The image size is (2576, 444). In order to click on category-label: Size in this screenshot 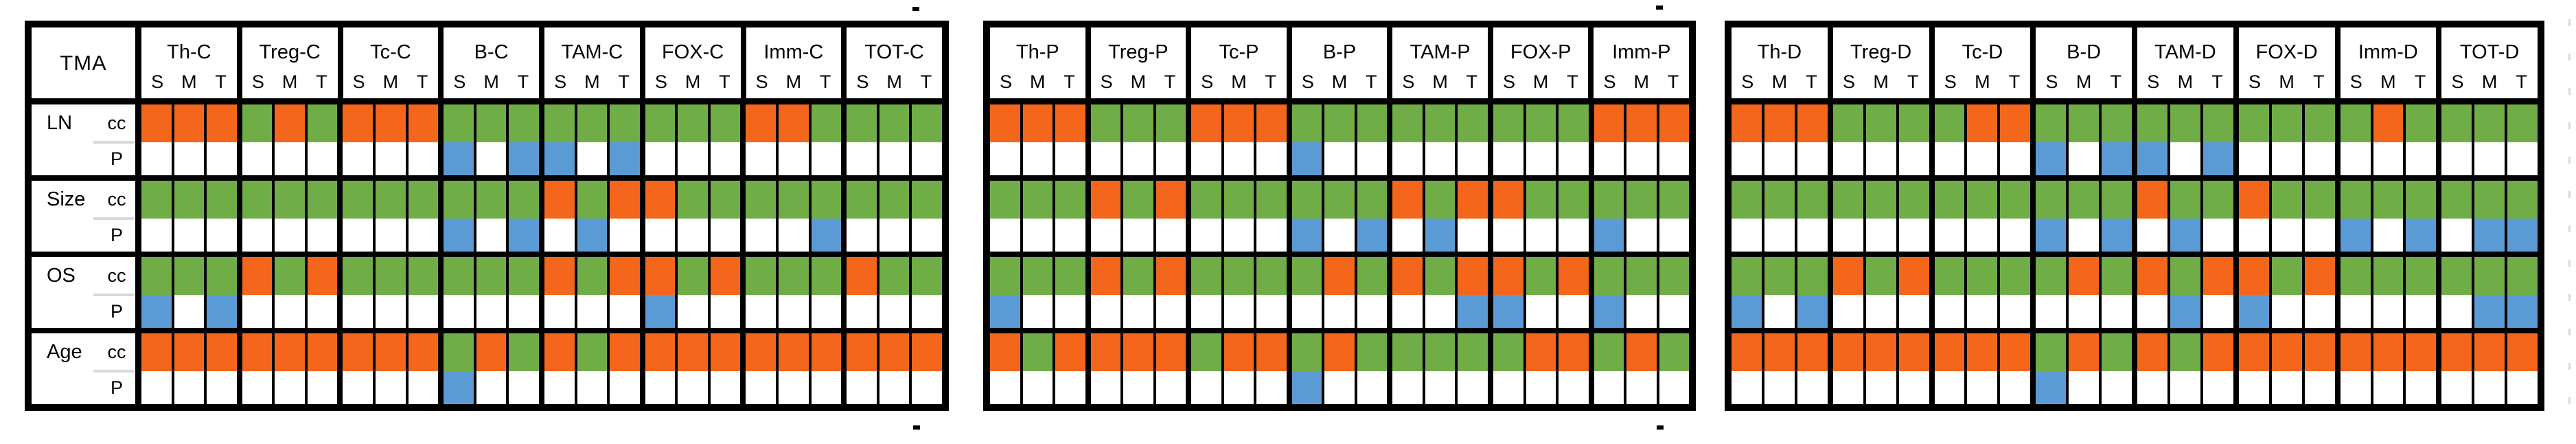, I will do `click(66, 199)`.